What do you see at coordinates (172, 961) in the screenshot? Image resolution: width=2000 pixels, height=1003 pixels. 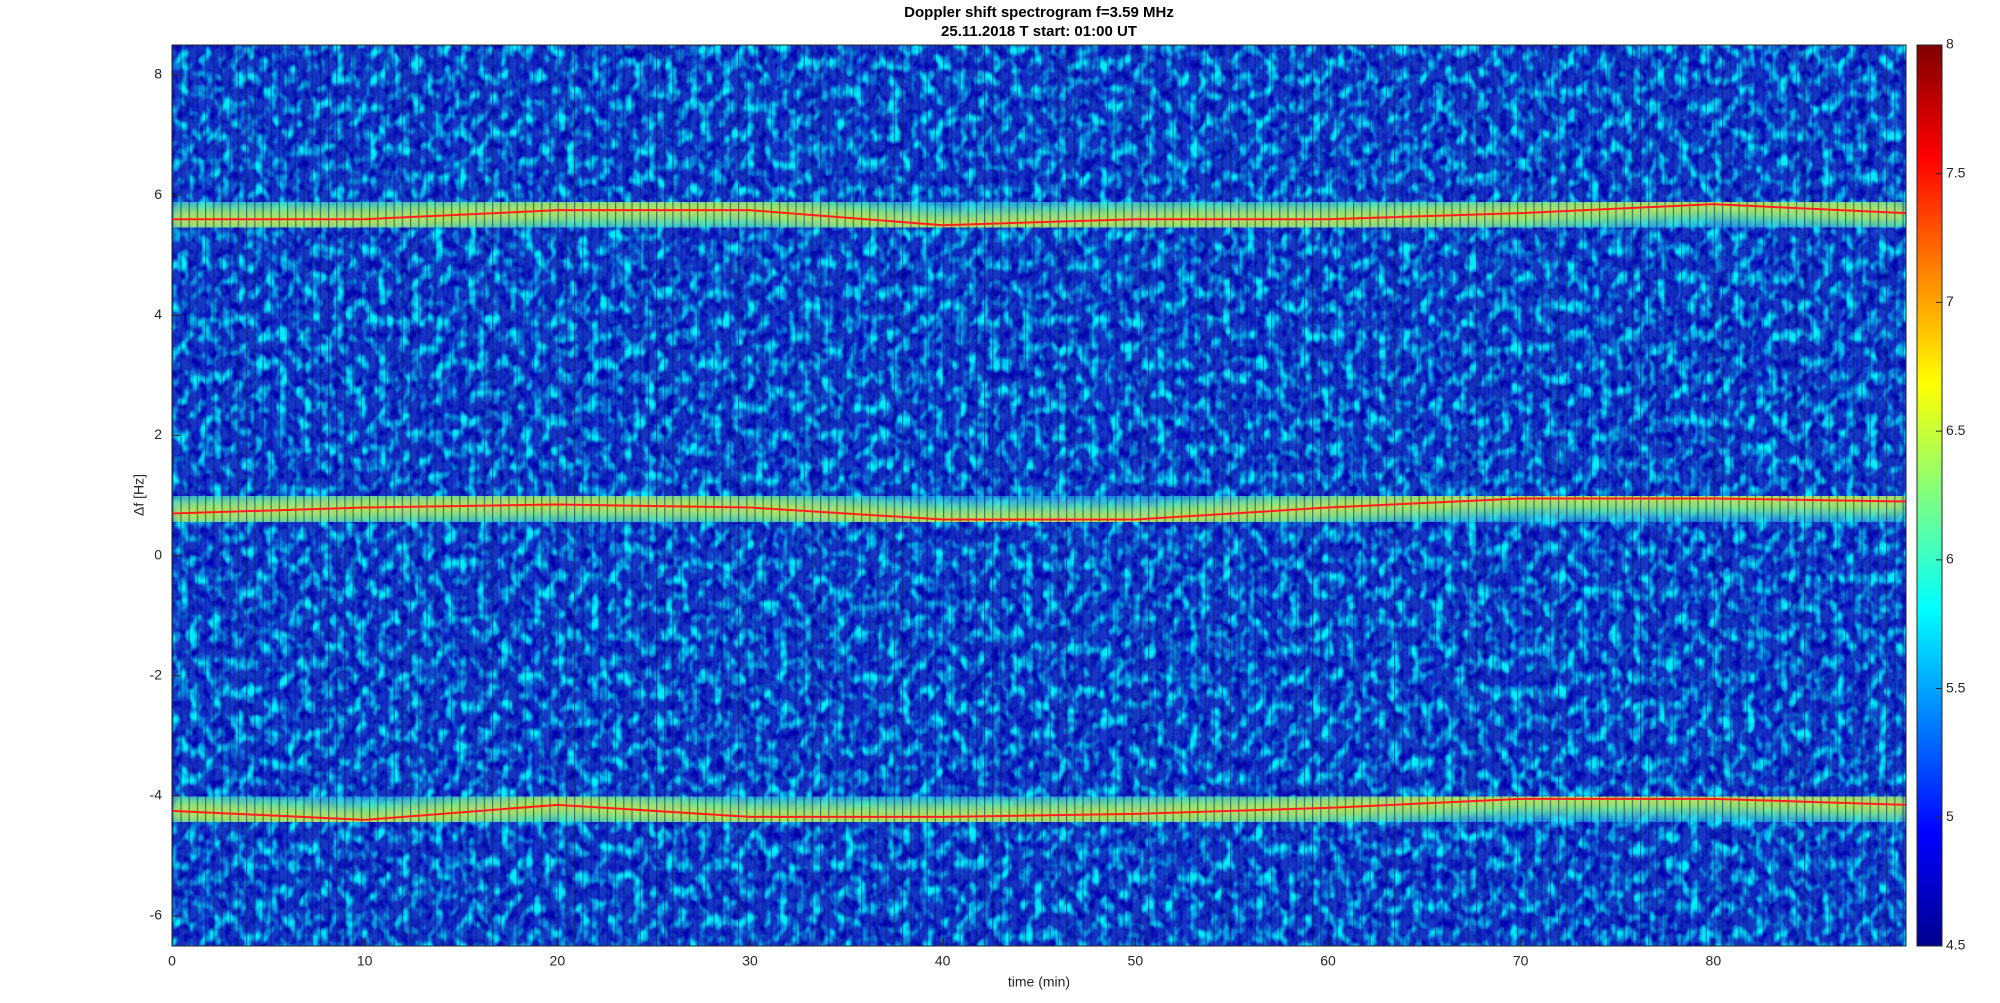 I see `x-tick-label: 0` at bounding box center [172, 961].